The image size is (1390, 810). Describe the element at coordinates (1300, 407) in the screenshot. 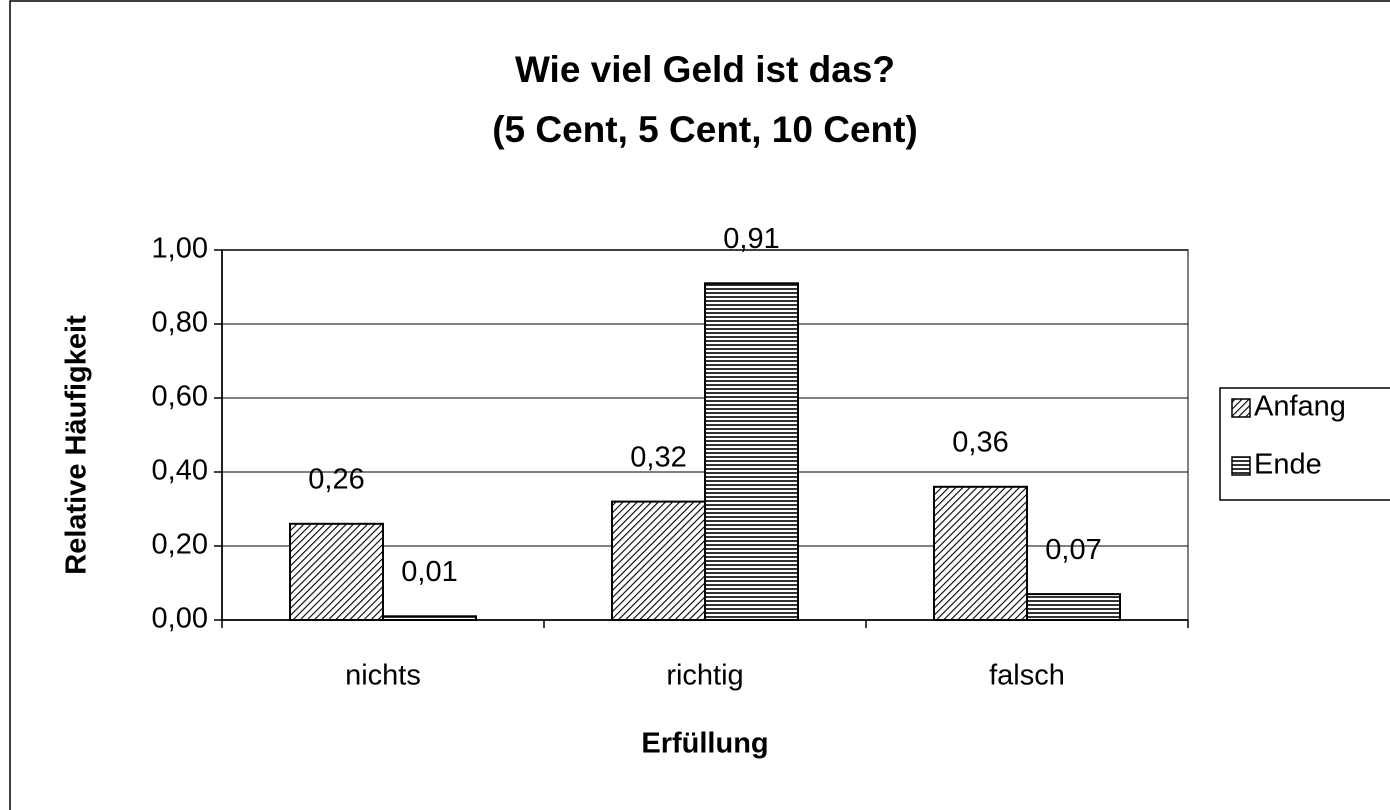

I see `legend-label: Anfang` at that location.